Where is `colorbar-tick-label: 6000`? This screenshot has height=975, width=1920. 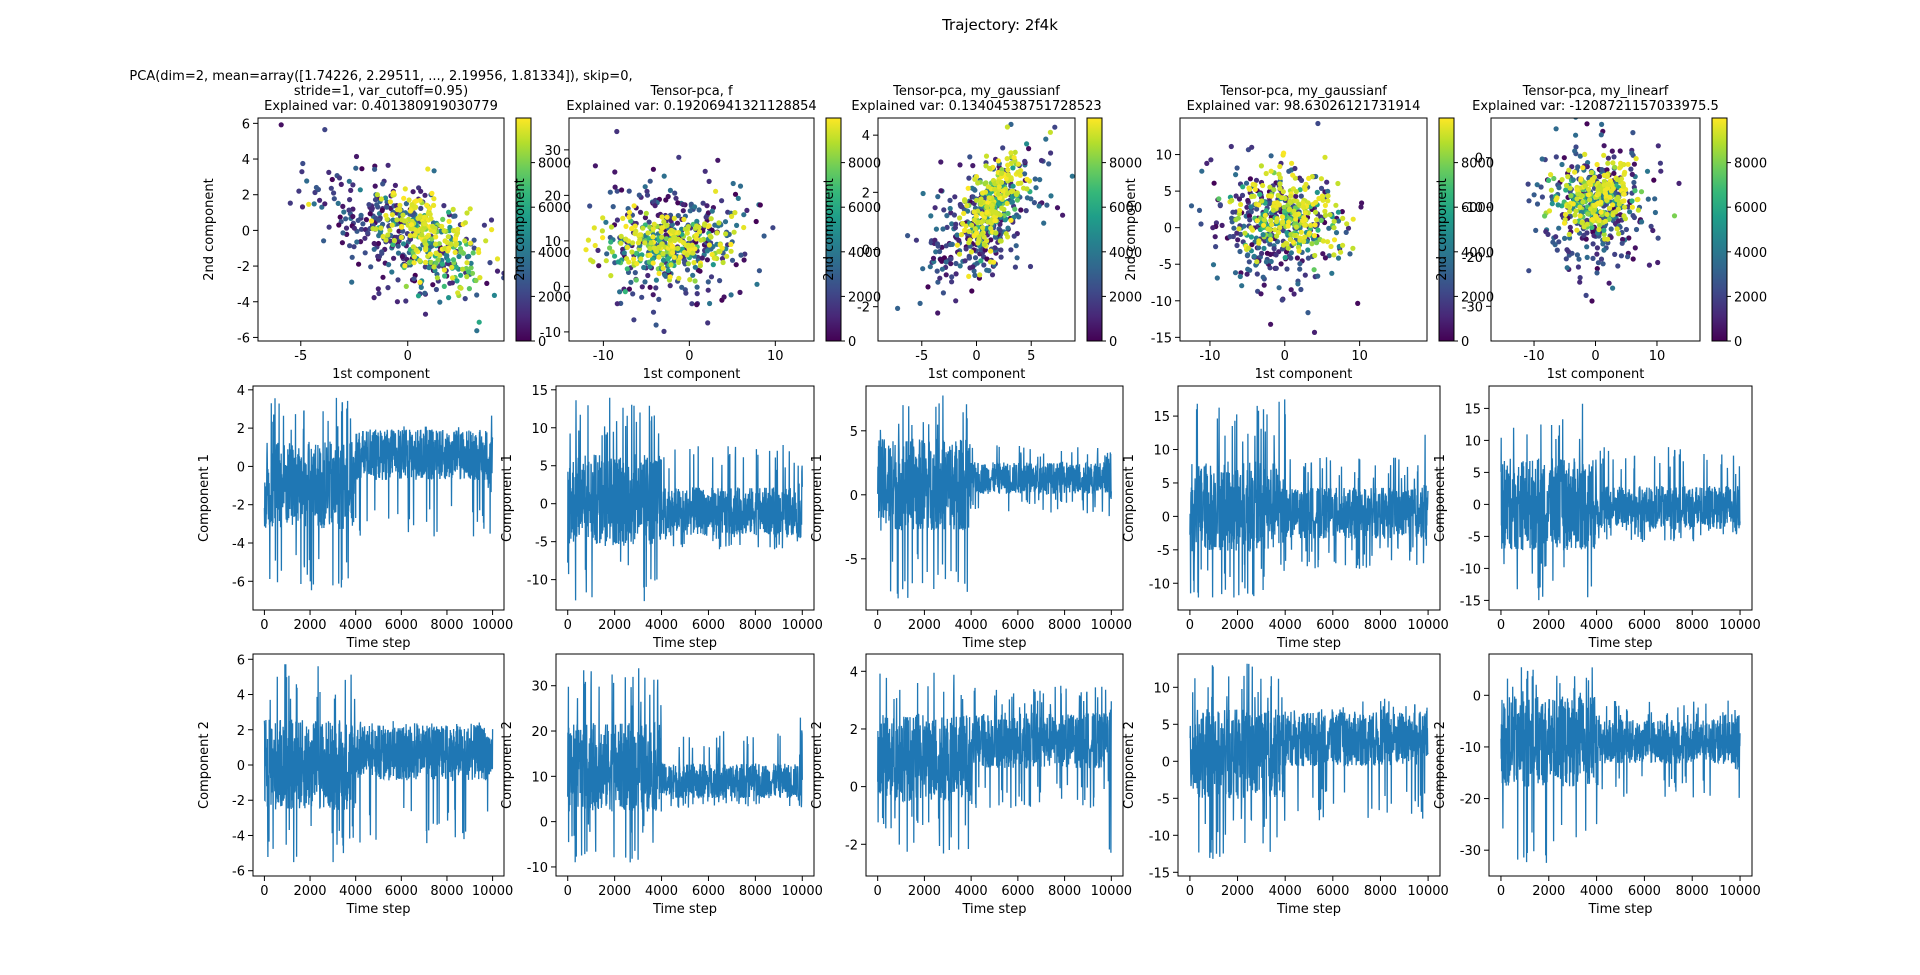 colorbar-tick-label: 6000 is located at coordinates (1477, 208).